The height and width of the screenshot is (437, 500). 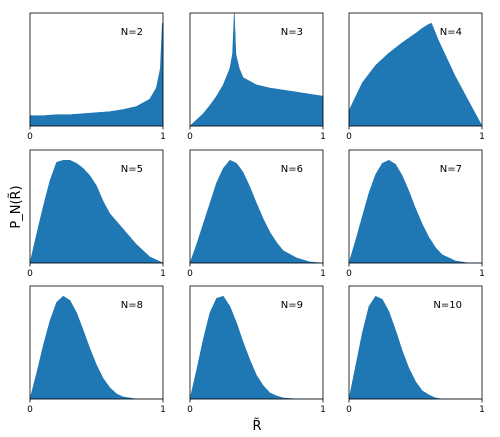 I want to click on x-axis-label: R̃, so click(x=256, y=426).